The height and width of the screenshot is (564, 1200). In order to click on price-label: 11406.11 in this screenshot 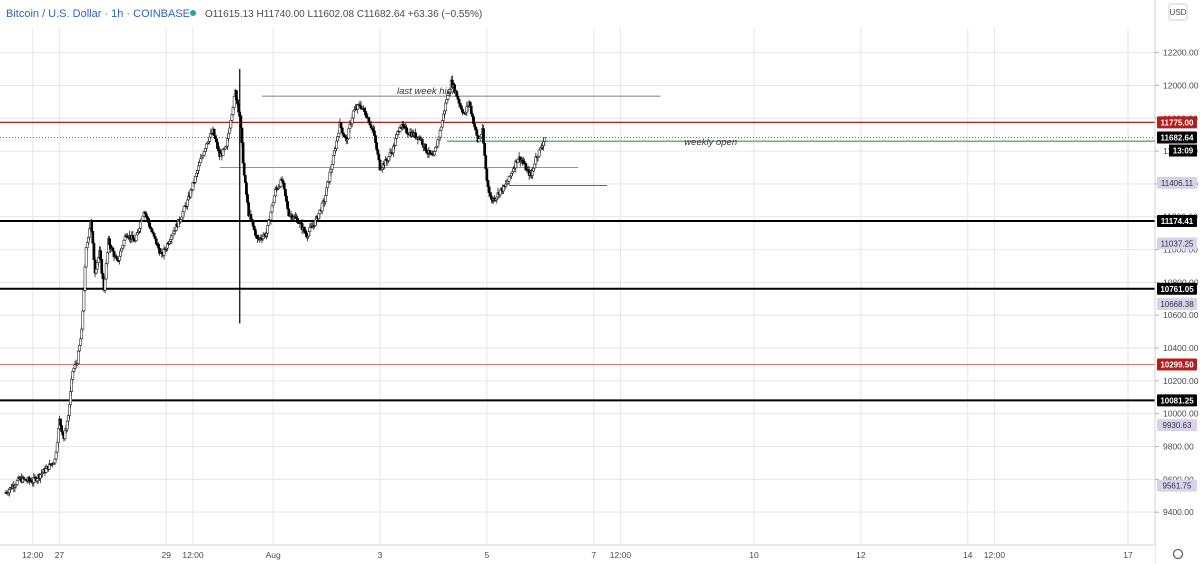, I will do `click(1177, 183)`.